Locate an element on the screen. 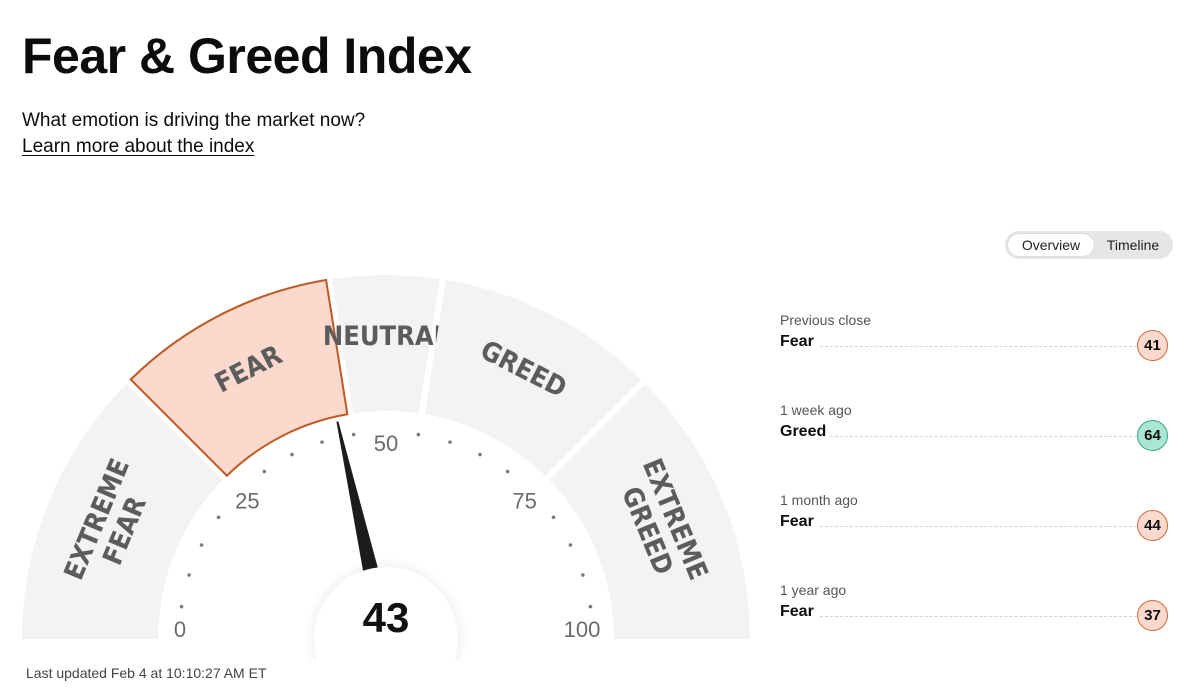  learn-more-link: Learn more about the index is located at coordinates (138, 146).